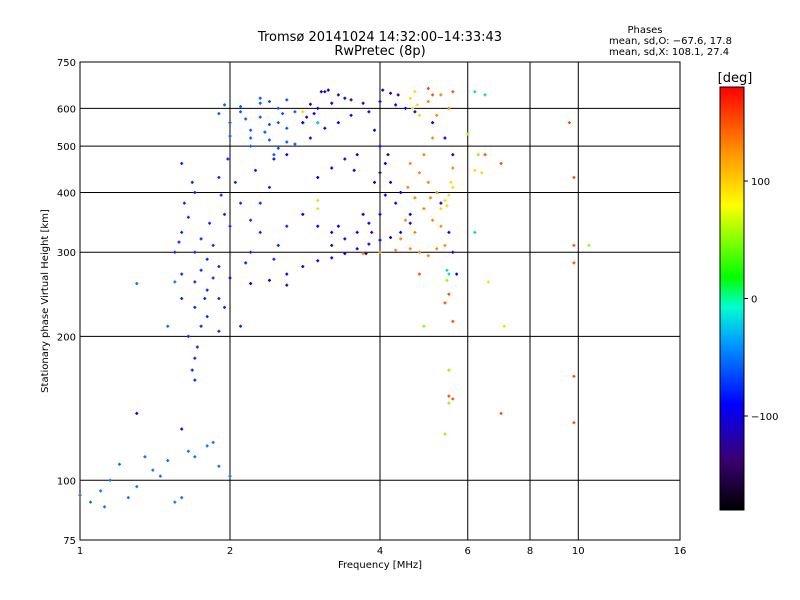 The width and height of the screenshot is (800, 600). I want to click on y-tick-label: 600, so click(66, 109).